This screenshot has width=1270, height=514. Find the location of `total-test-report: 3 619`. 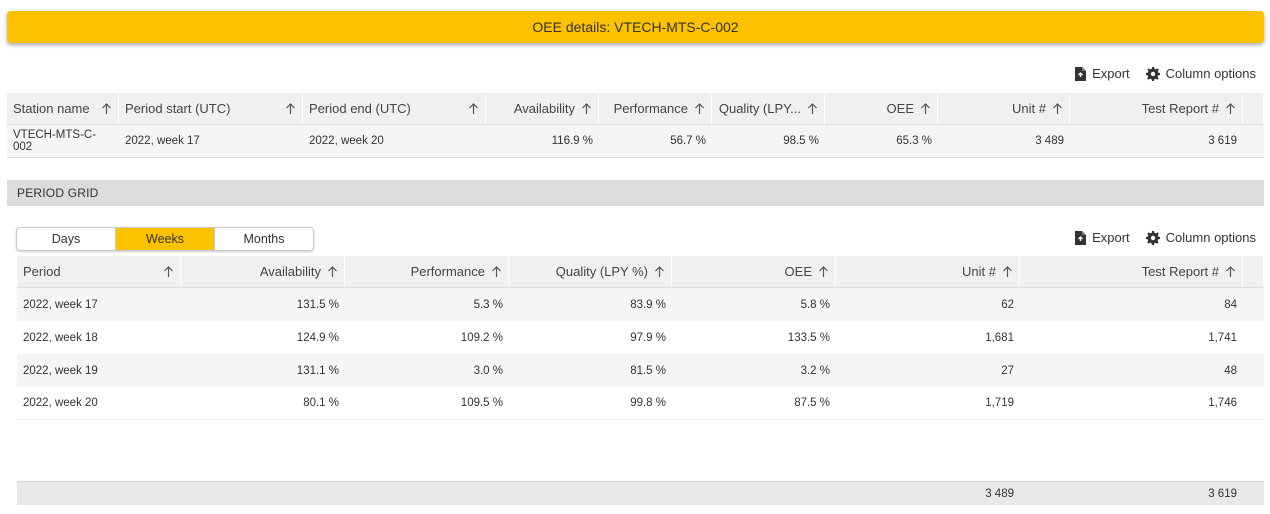

total-test-report: 3 619 is located at coordinates (1222, 493).